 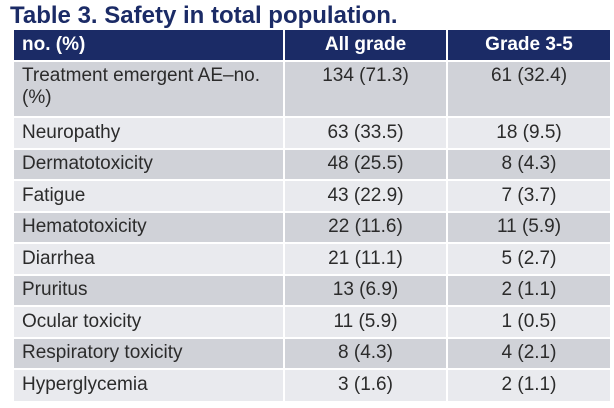 I want to click on row-label: Diarrhea, so click(x=149, y=258).